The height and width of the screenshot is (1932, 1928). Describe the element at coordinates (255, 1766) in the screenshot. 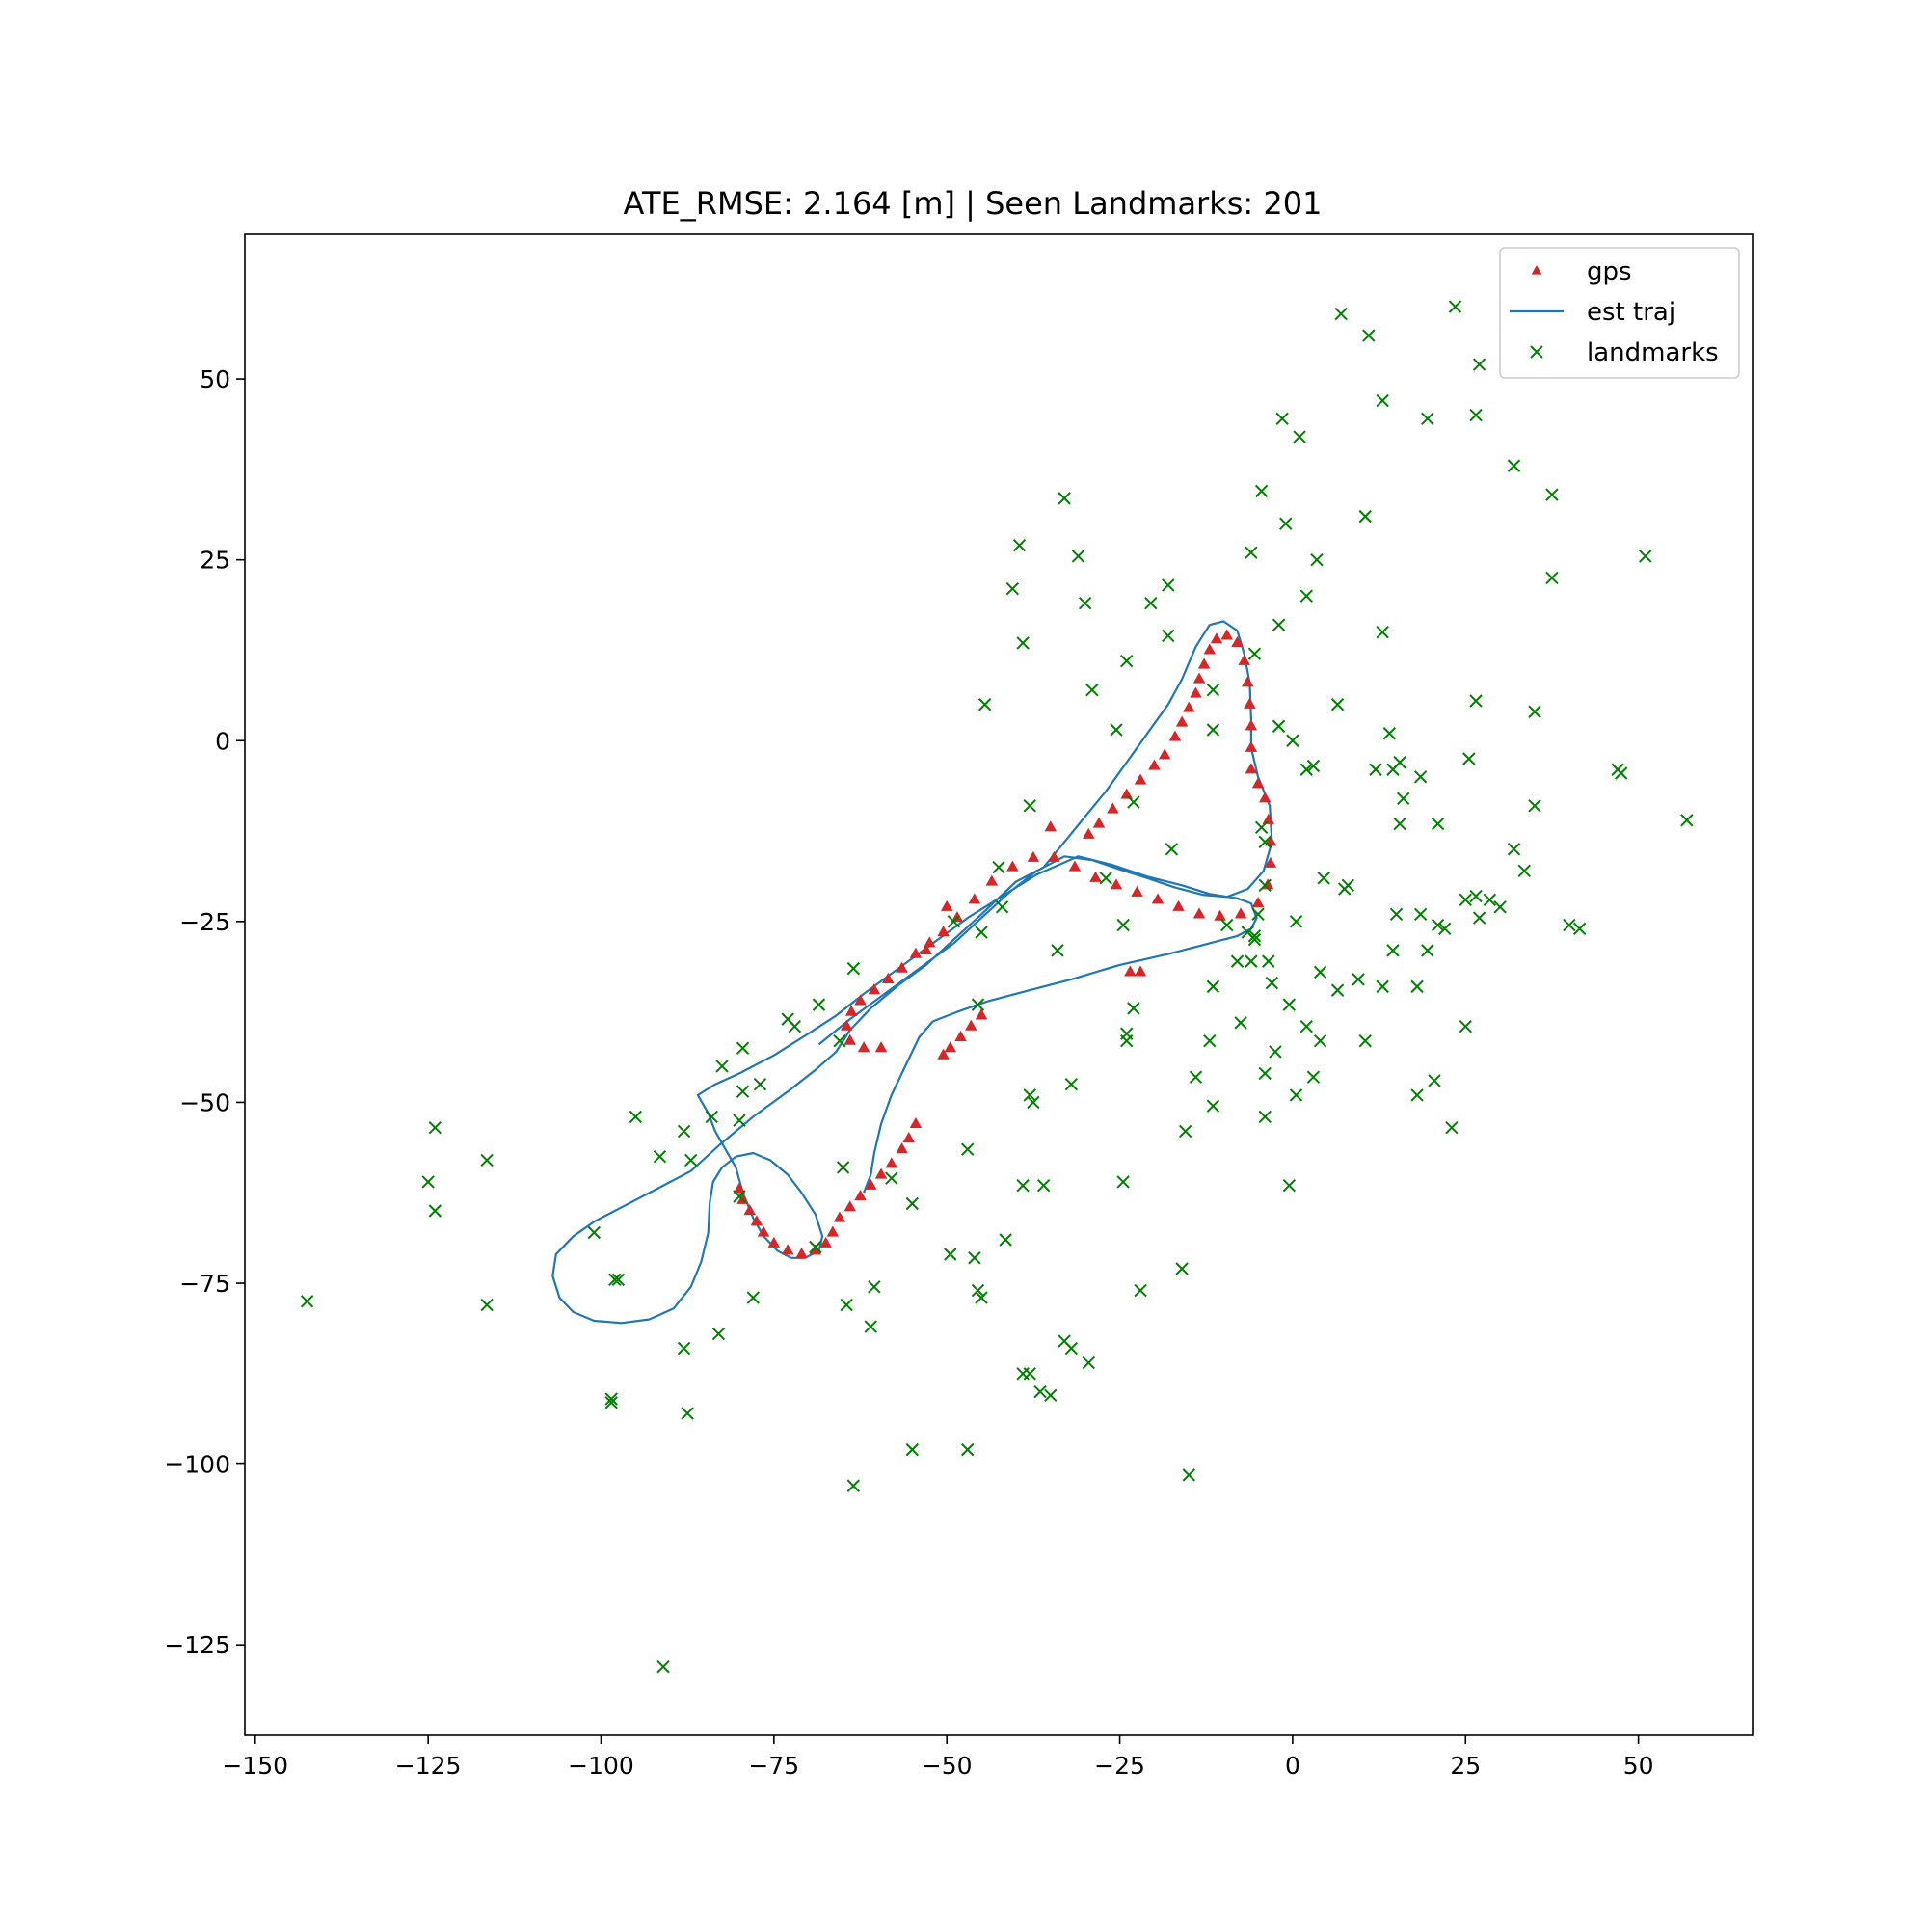

I see `x-tick-label: −150` at that location.